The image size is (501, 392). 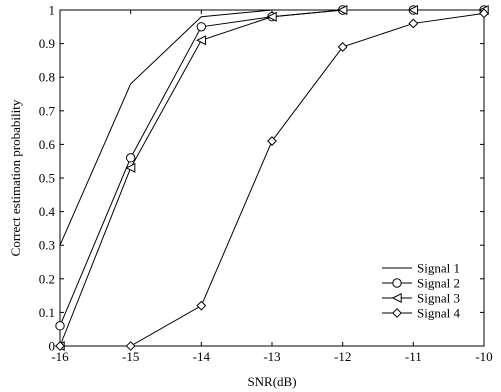 What do you see at coordinates (271, 381) in the screenshot?
I see `x-axis-label: SNR(dB)` at bounding box center [271, 381].